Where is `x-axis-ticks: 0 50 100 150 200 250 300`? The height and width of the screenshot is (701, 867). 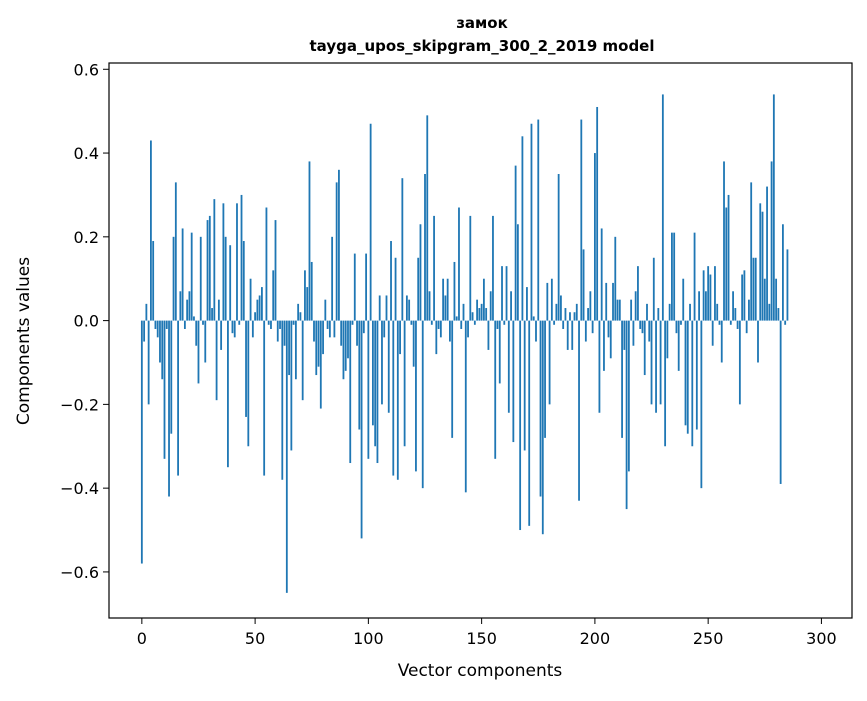
x-axis-ticks: 0 50 100 150 200 250 300 is located at coordinates (487, 633).